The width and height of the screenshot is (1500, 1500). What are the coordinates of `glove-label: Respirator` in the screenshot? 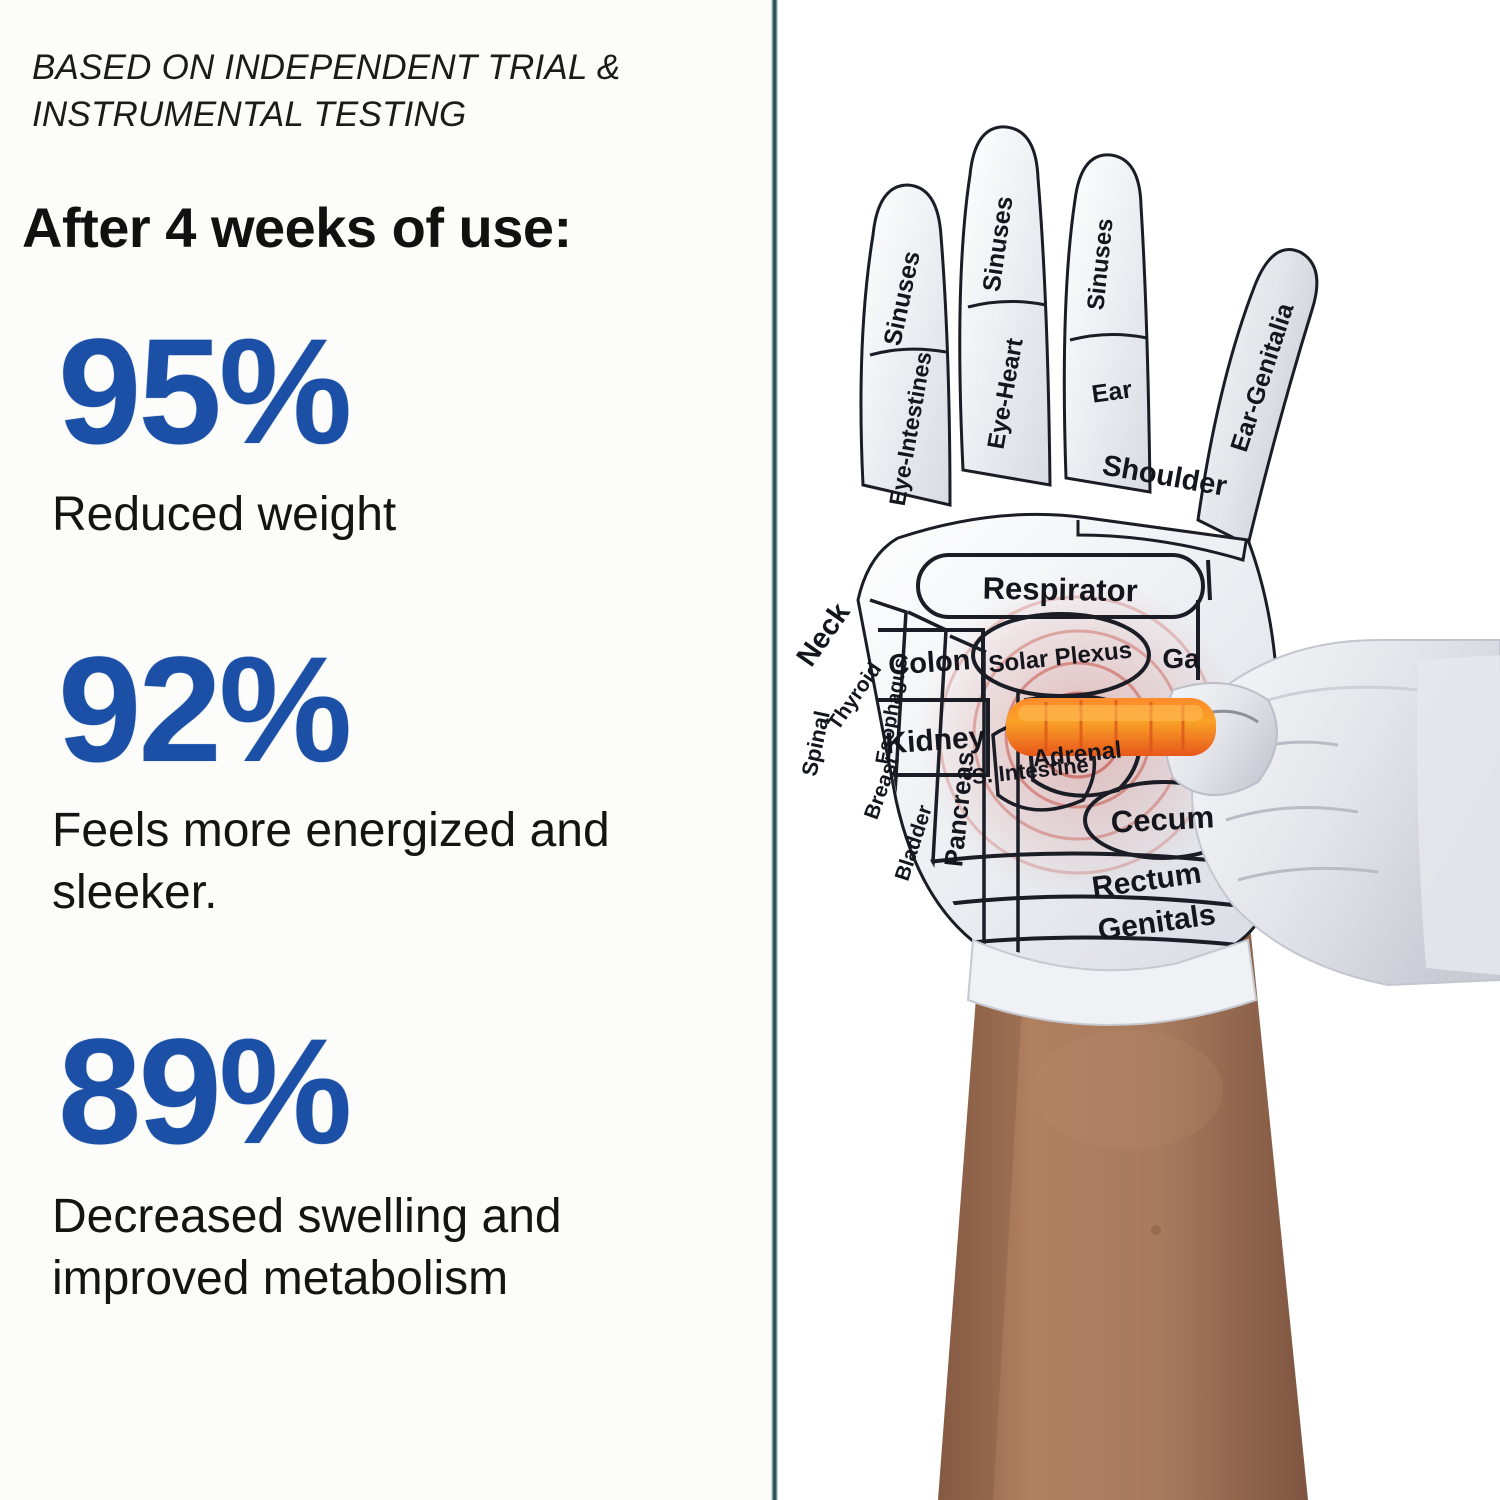 It's located at (1060, 590).